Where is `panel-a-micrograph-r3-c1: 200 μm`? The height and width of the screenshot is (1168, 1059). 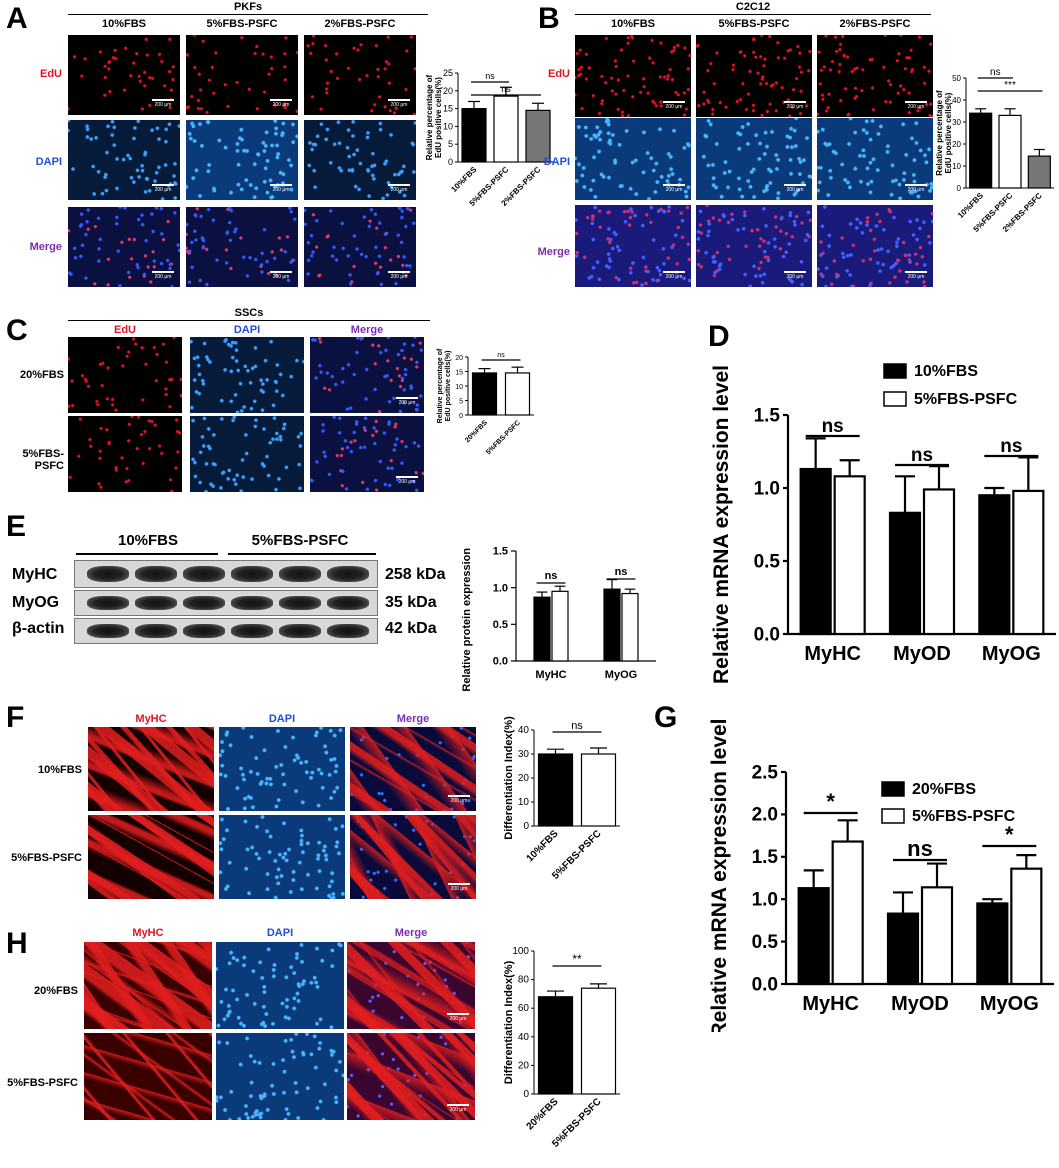
panel-a-micrograph-r3-c1: 200 μm is located at coordinates (124, 247).